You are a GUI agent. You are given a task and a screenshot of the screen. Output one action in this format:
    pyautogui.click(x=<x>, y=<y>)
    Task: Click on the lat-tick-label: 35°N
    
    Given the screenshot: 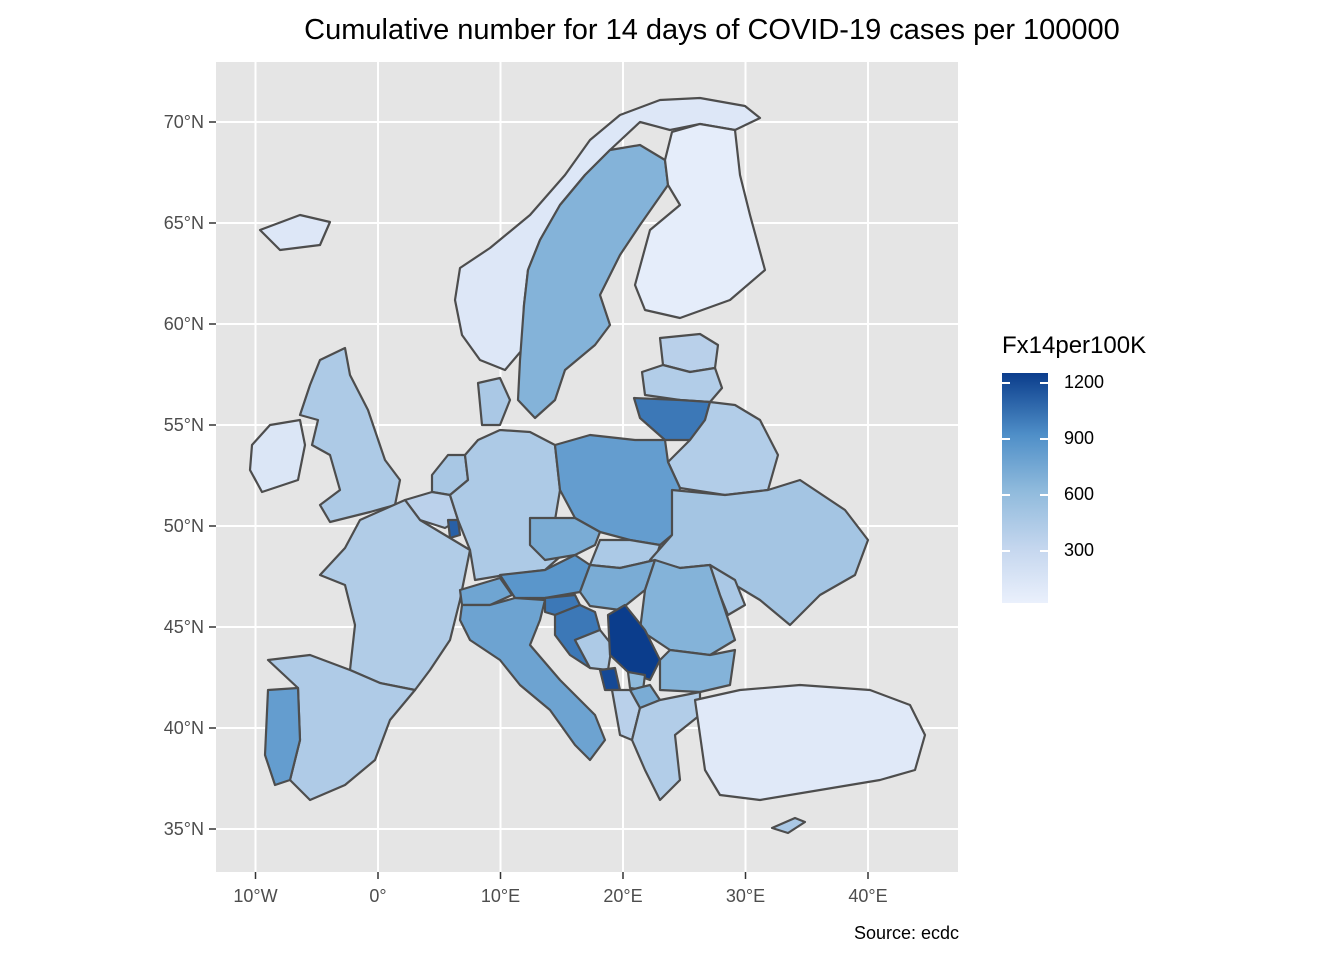 What is the action you would take?
    pyautogui.click(x=184, y=829)
    